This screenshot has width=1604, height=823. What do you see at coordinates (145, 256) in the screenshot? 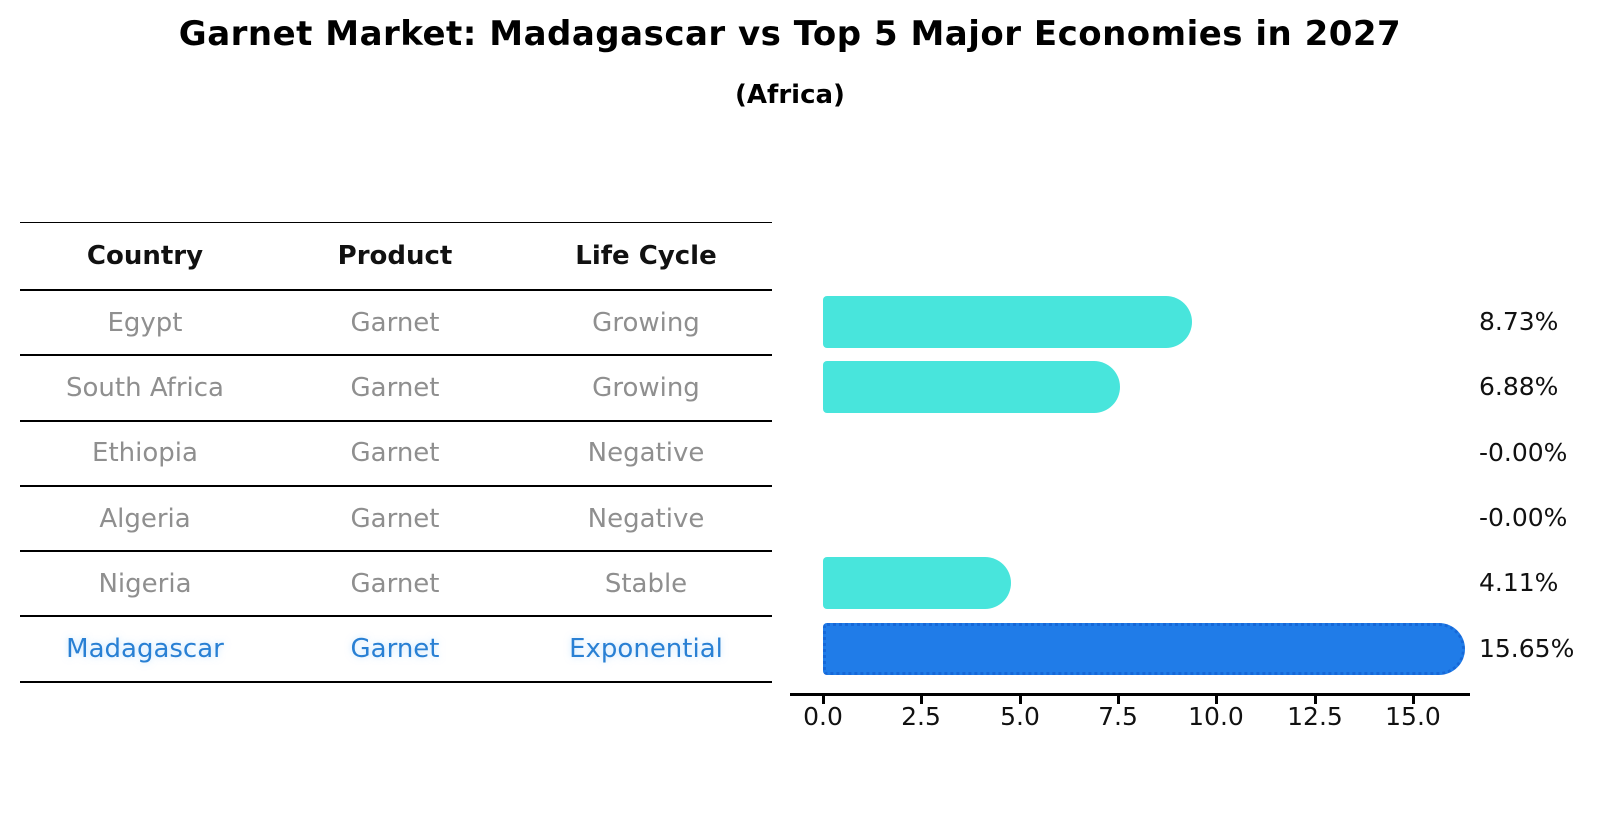
I see `column-header-country: Country` at bounding box center [145, 256].